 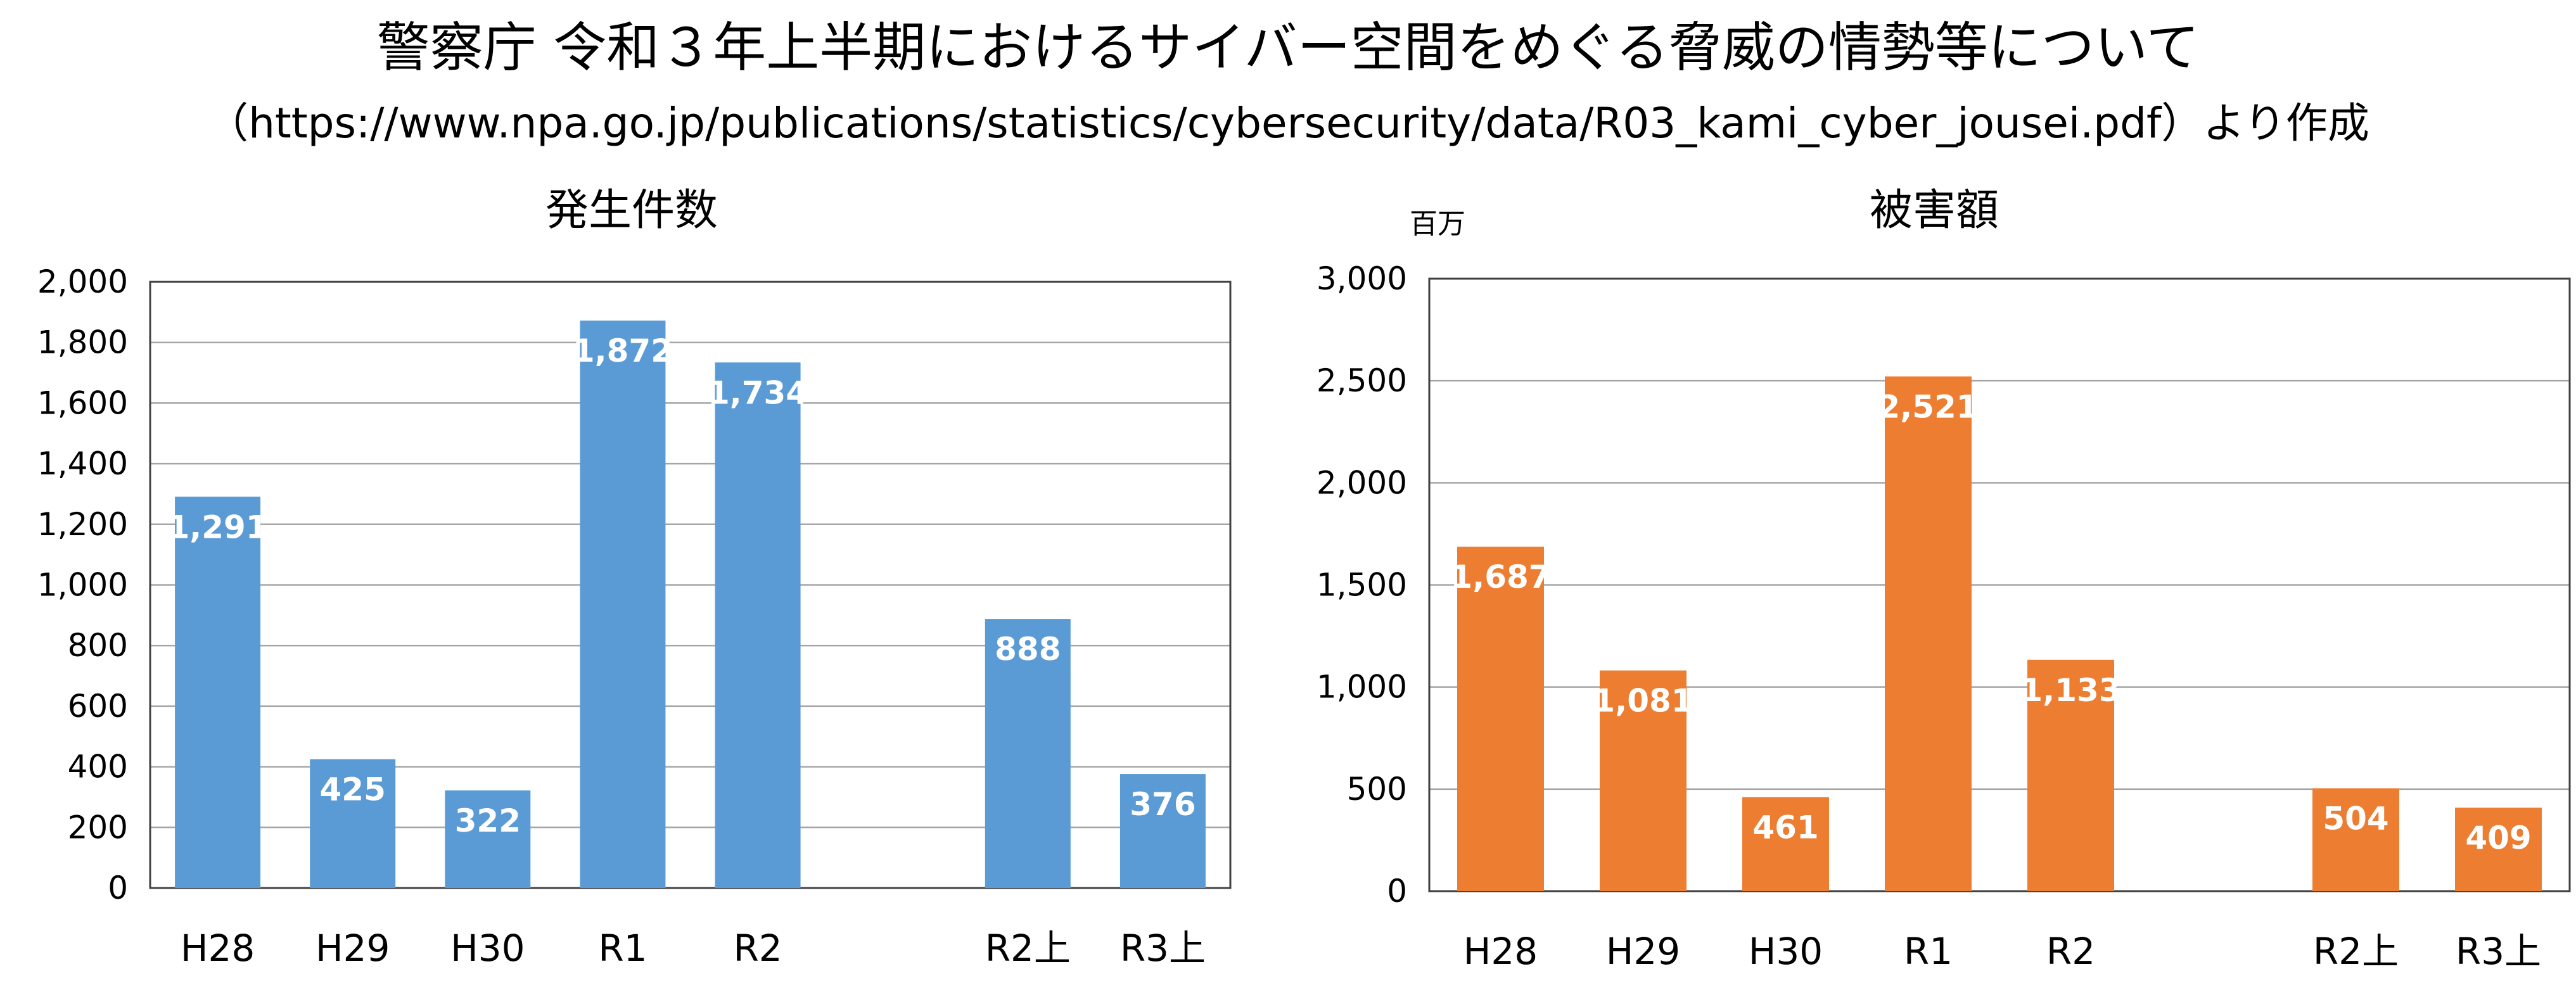 What do you see at coordinates (1785, 827) in the screenshot?
I see `data-label: 461` at bounding box center [1785, 827].